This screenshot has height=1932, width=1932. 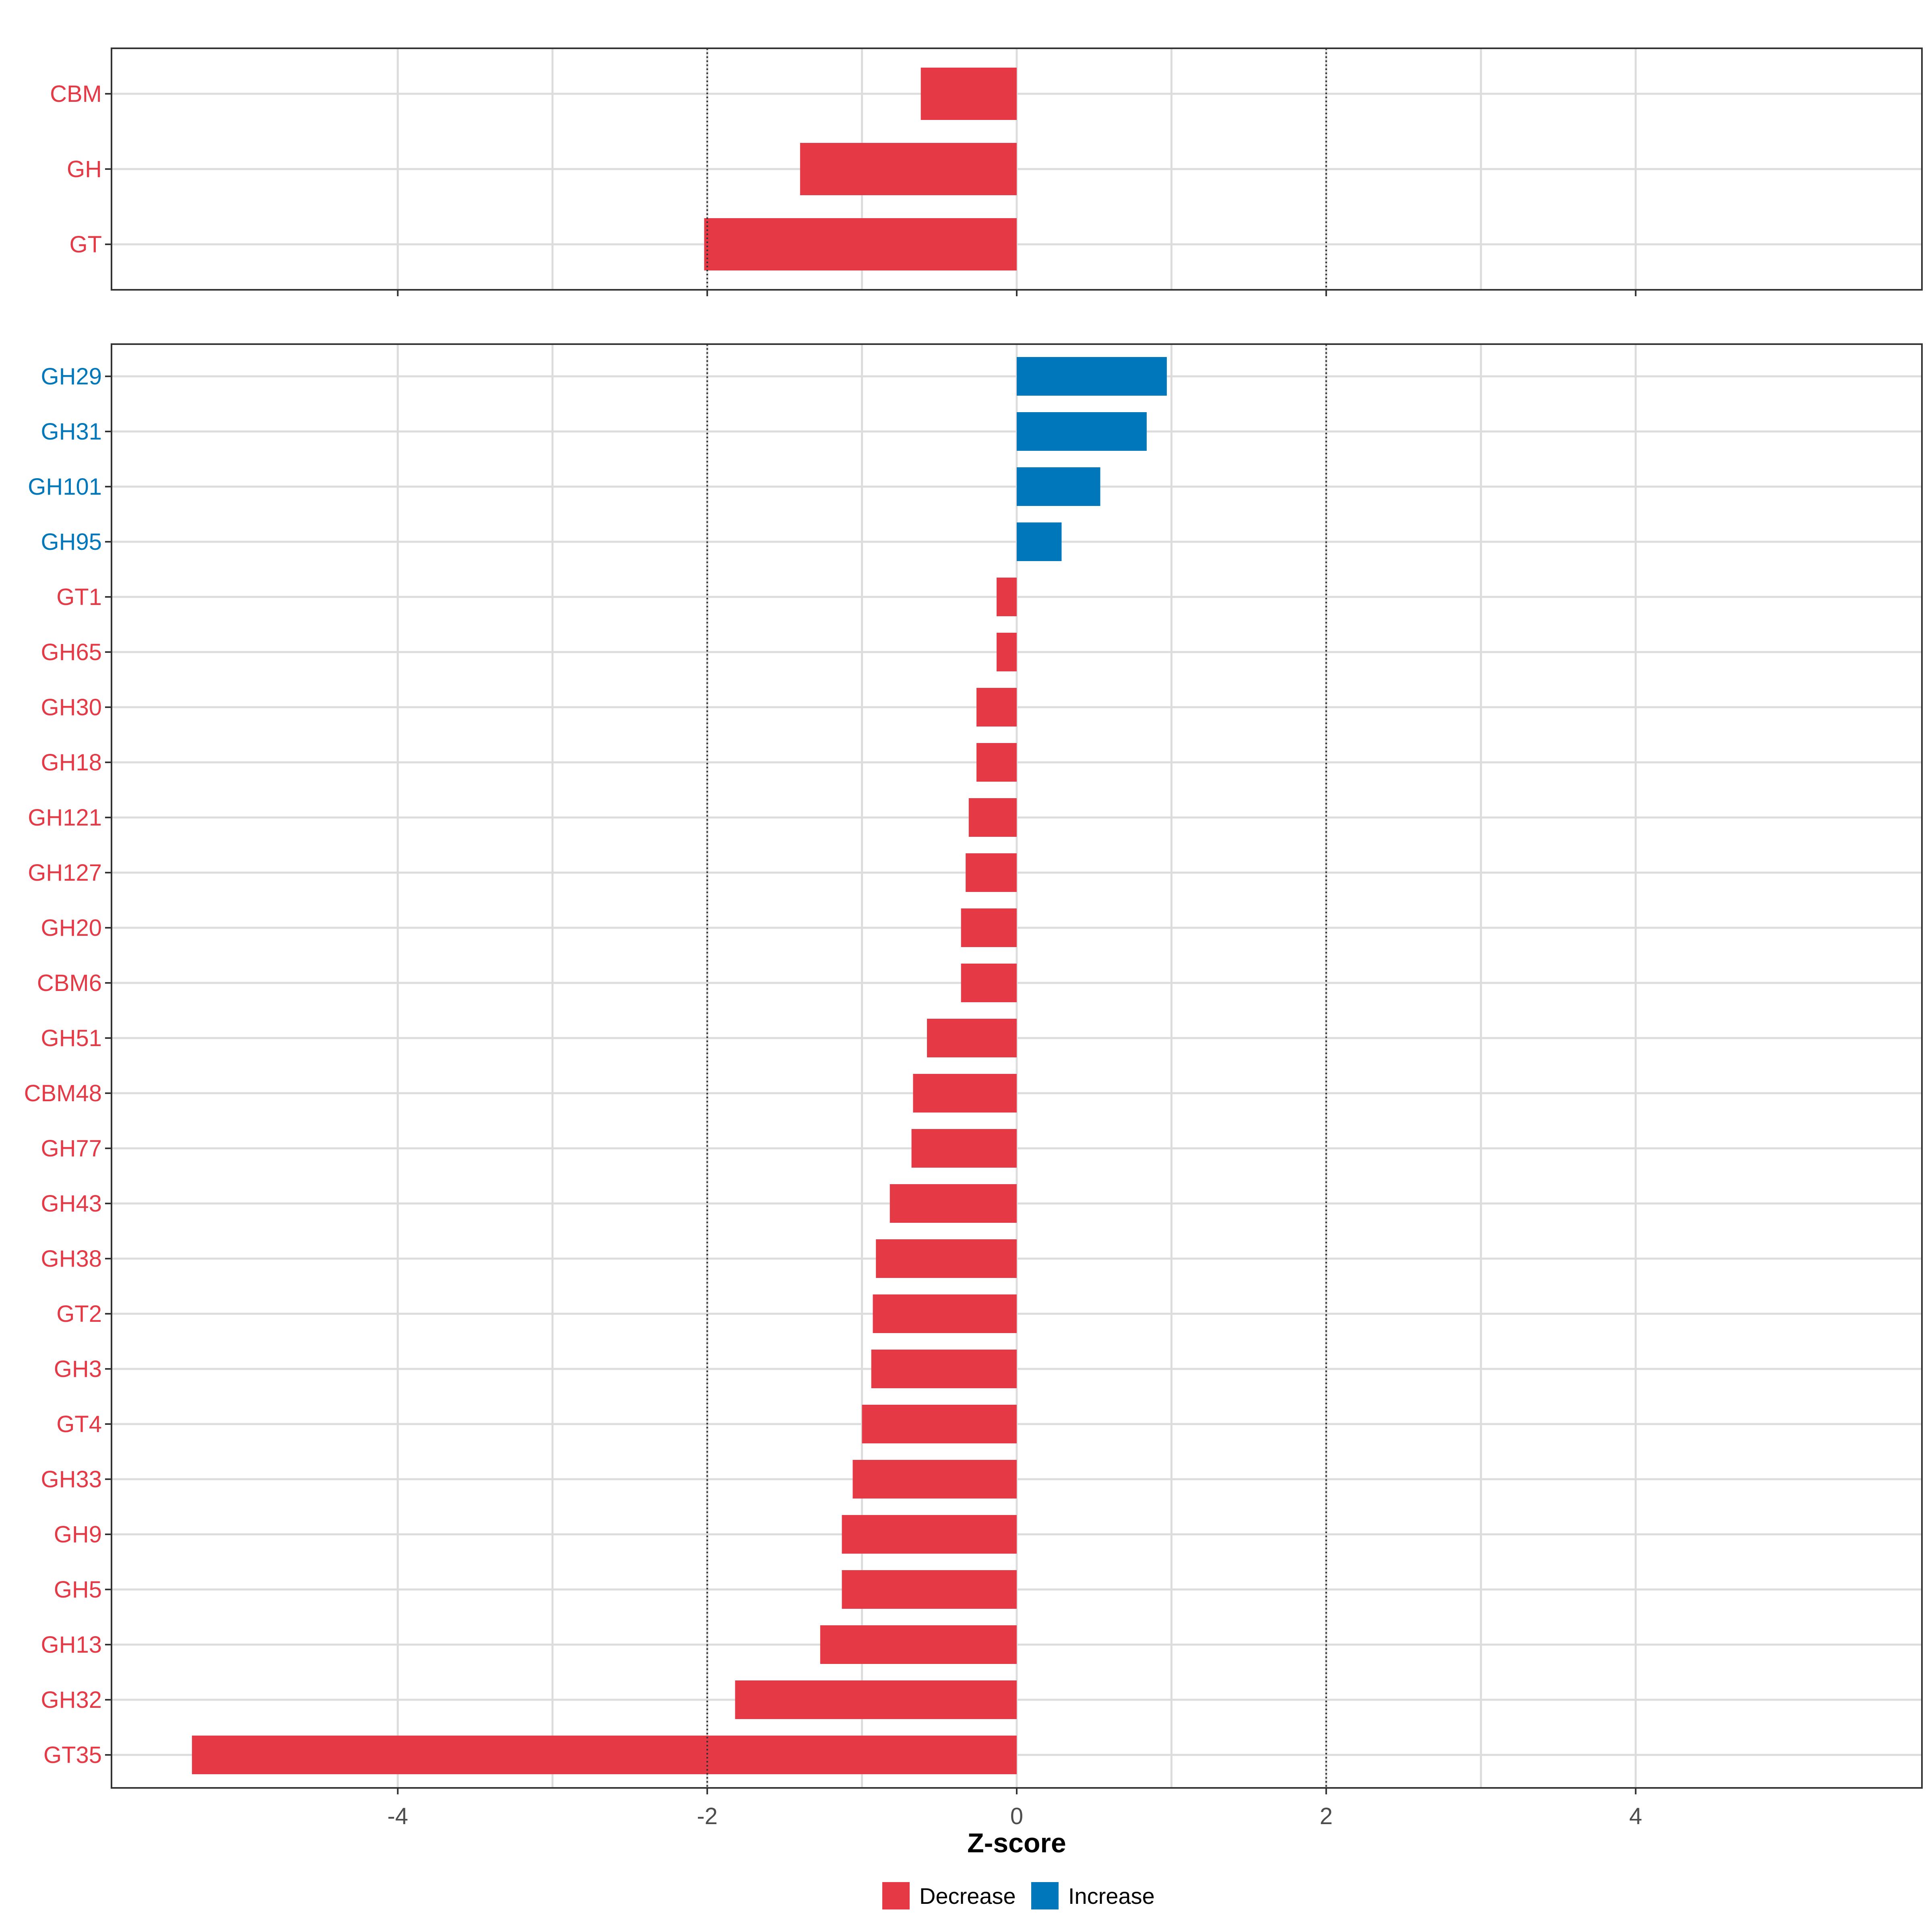 I want to click on y-tick-label: GH9, so click(x=78, y=1534).